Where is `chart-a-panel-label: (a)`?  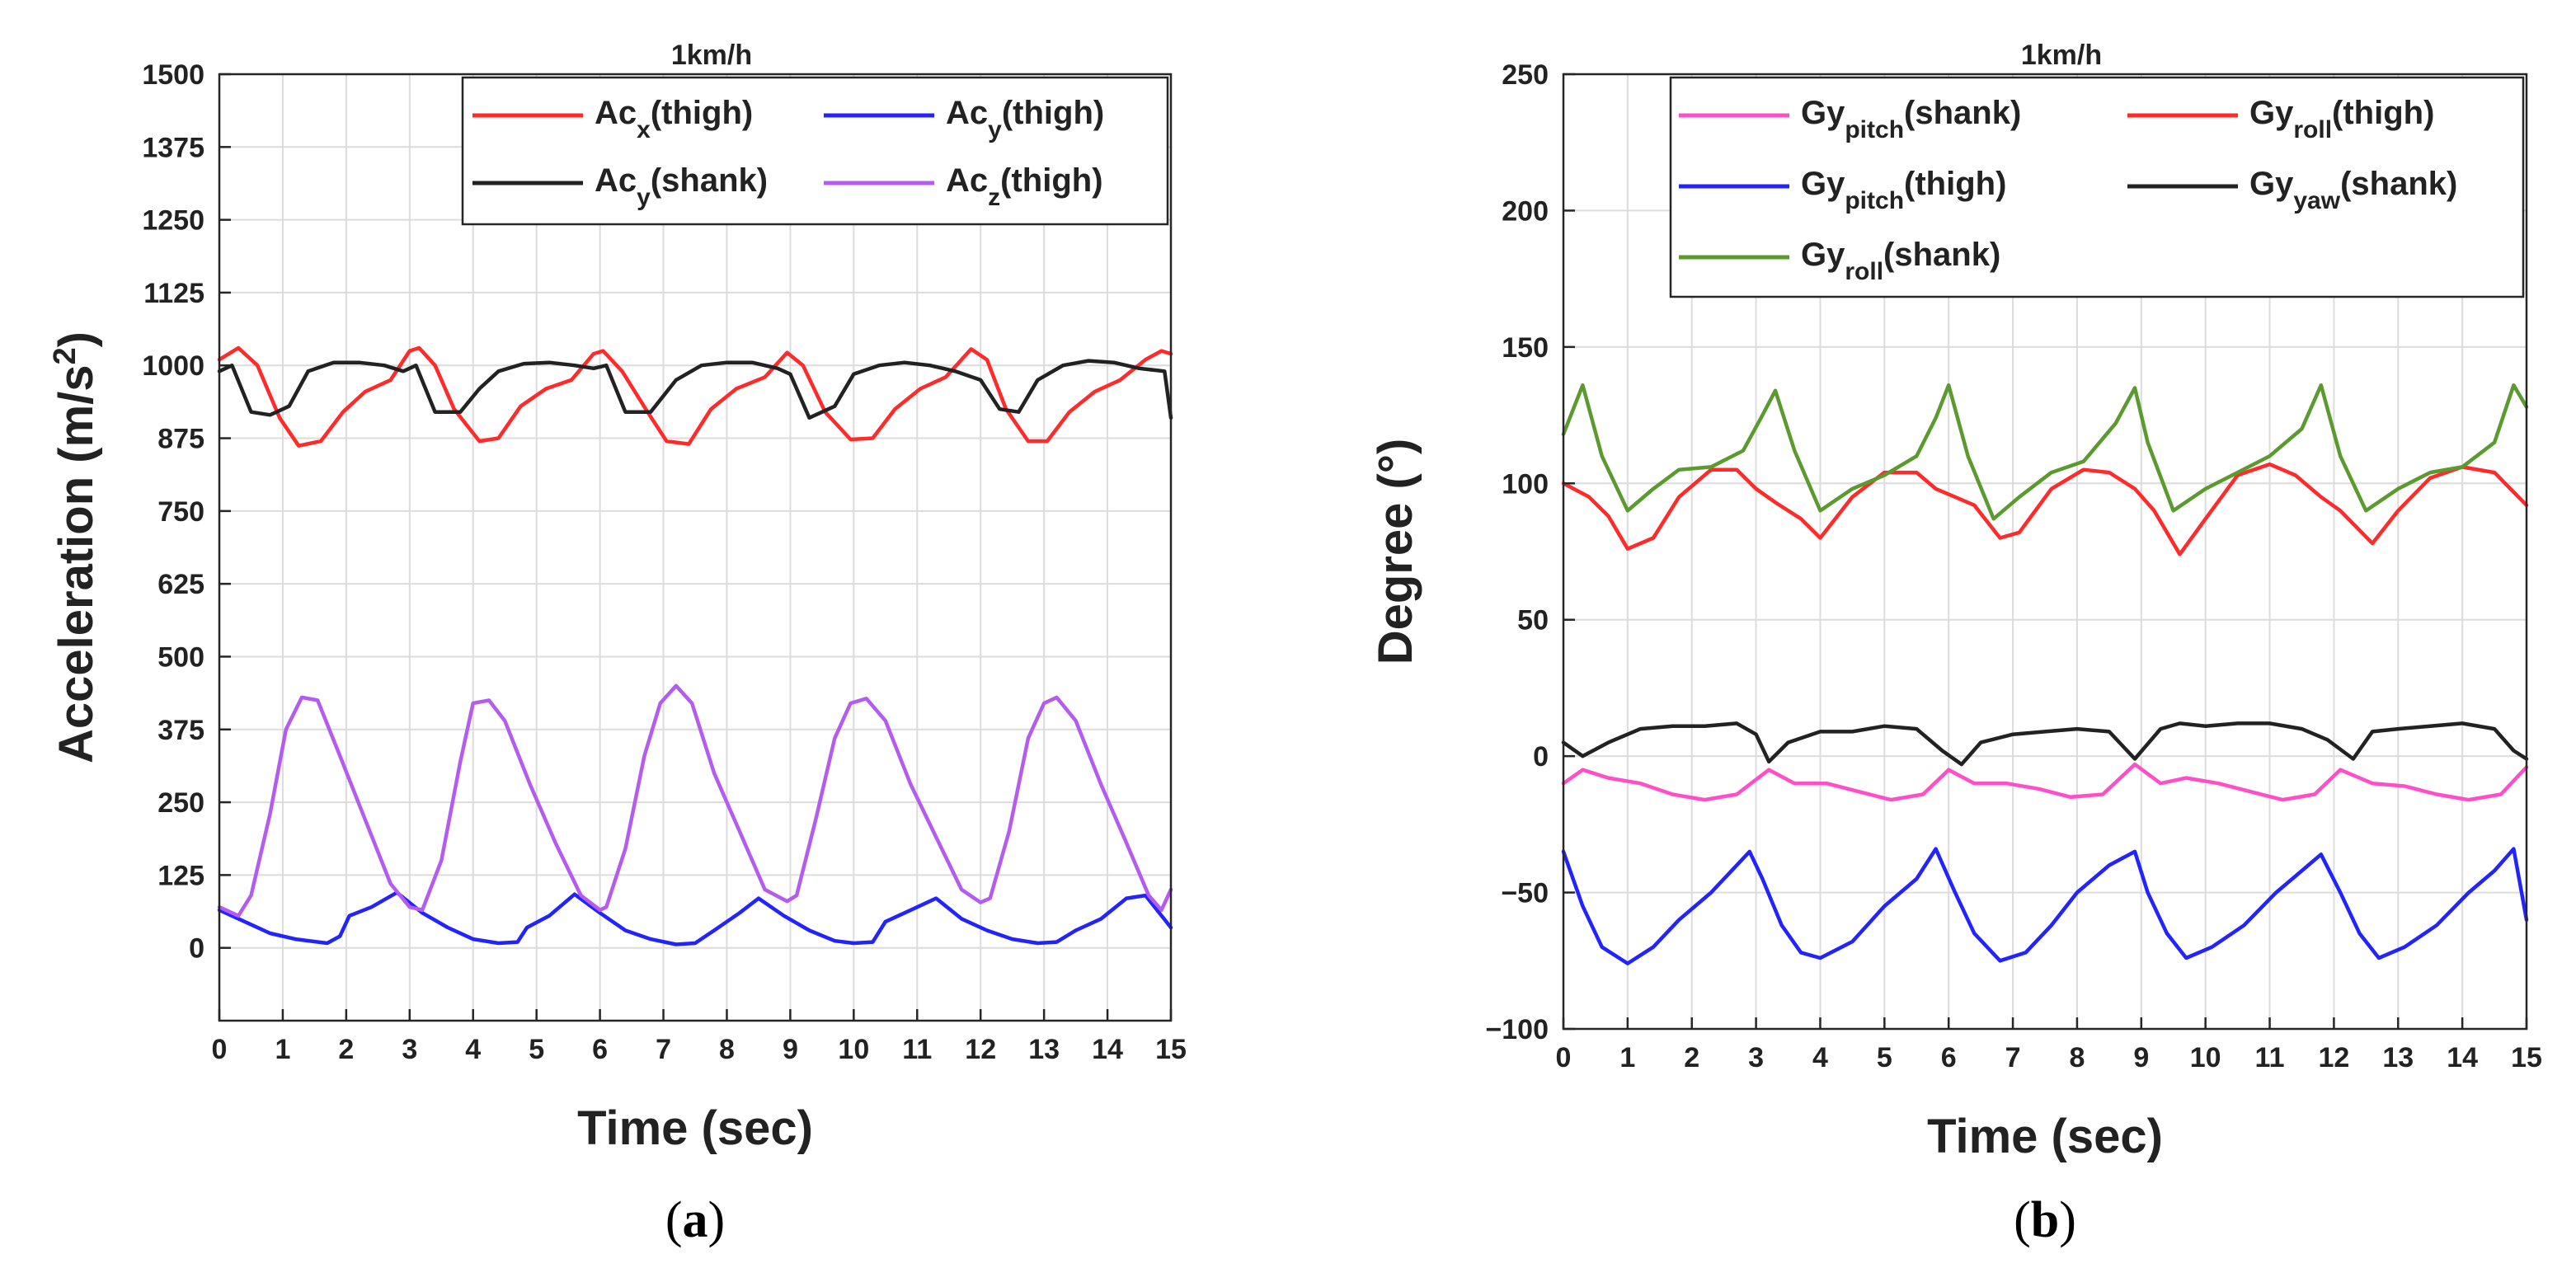 chart-a-panel-label: (a) is located at coordinates (695, 1220).